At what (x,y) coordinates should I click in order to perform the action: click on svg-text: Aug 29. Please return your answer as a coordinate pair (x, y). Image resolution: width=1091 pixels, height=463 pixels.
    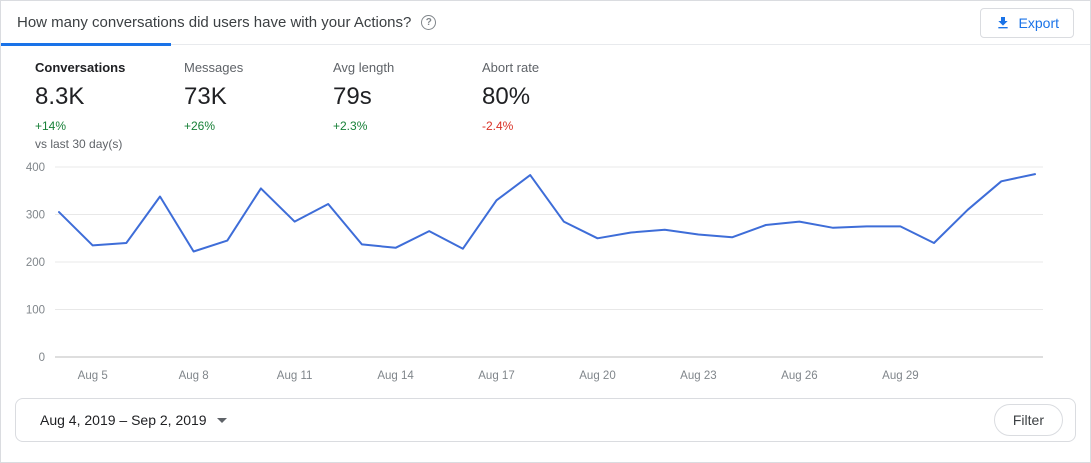
    Looking at the image, I should click on (900, 376).